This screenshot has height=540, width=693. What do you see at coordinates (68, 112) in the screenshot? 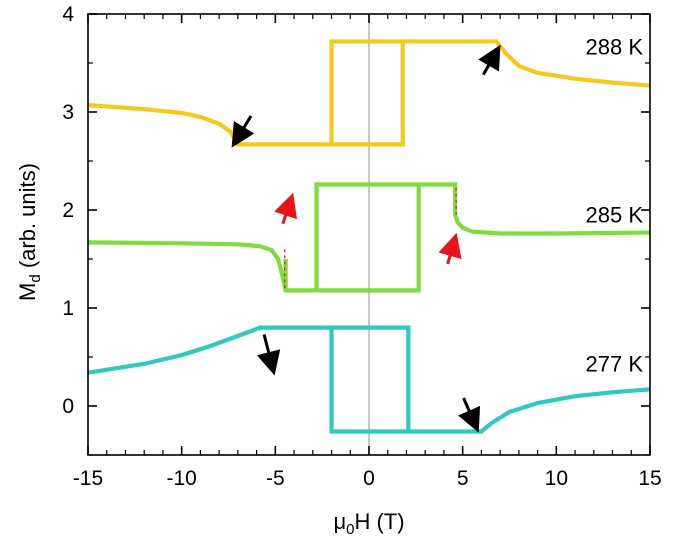
I see `y-tick-label: 3` at bounding box center [68, 112].